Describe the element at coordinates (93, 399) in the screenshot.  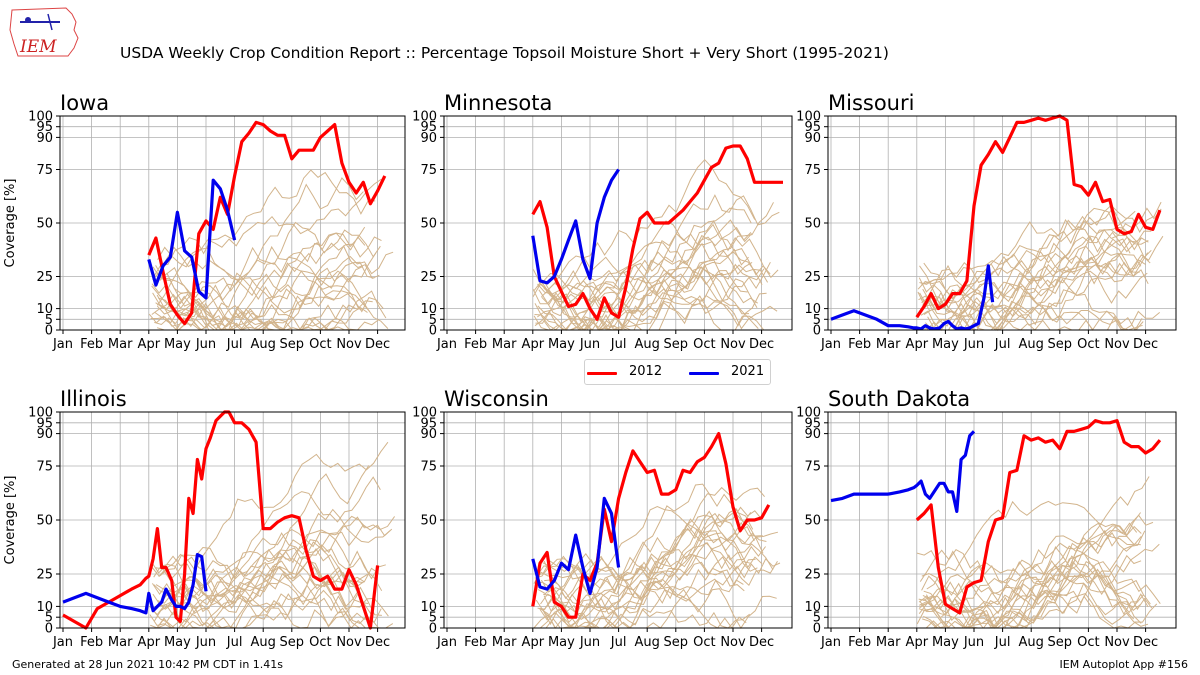
I see `panel-title: Illinois` at that location.